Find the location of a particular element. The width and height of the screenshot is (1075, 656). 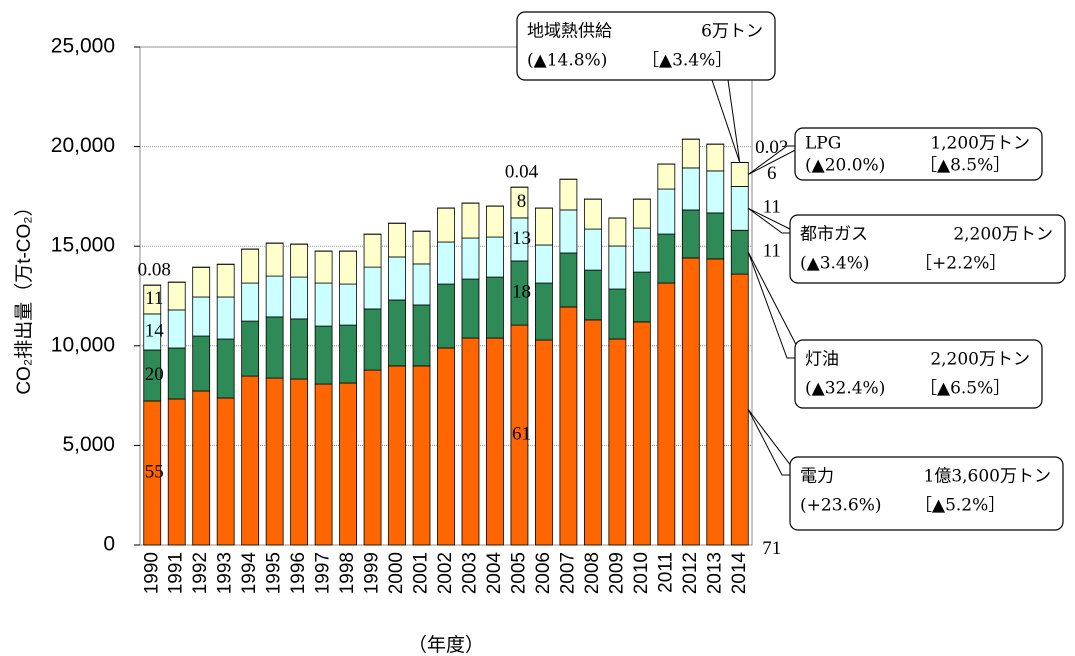

x-tick-label: 2001 is located at coordinates (421, 573).